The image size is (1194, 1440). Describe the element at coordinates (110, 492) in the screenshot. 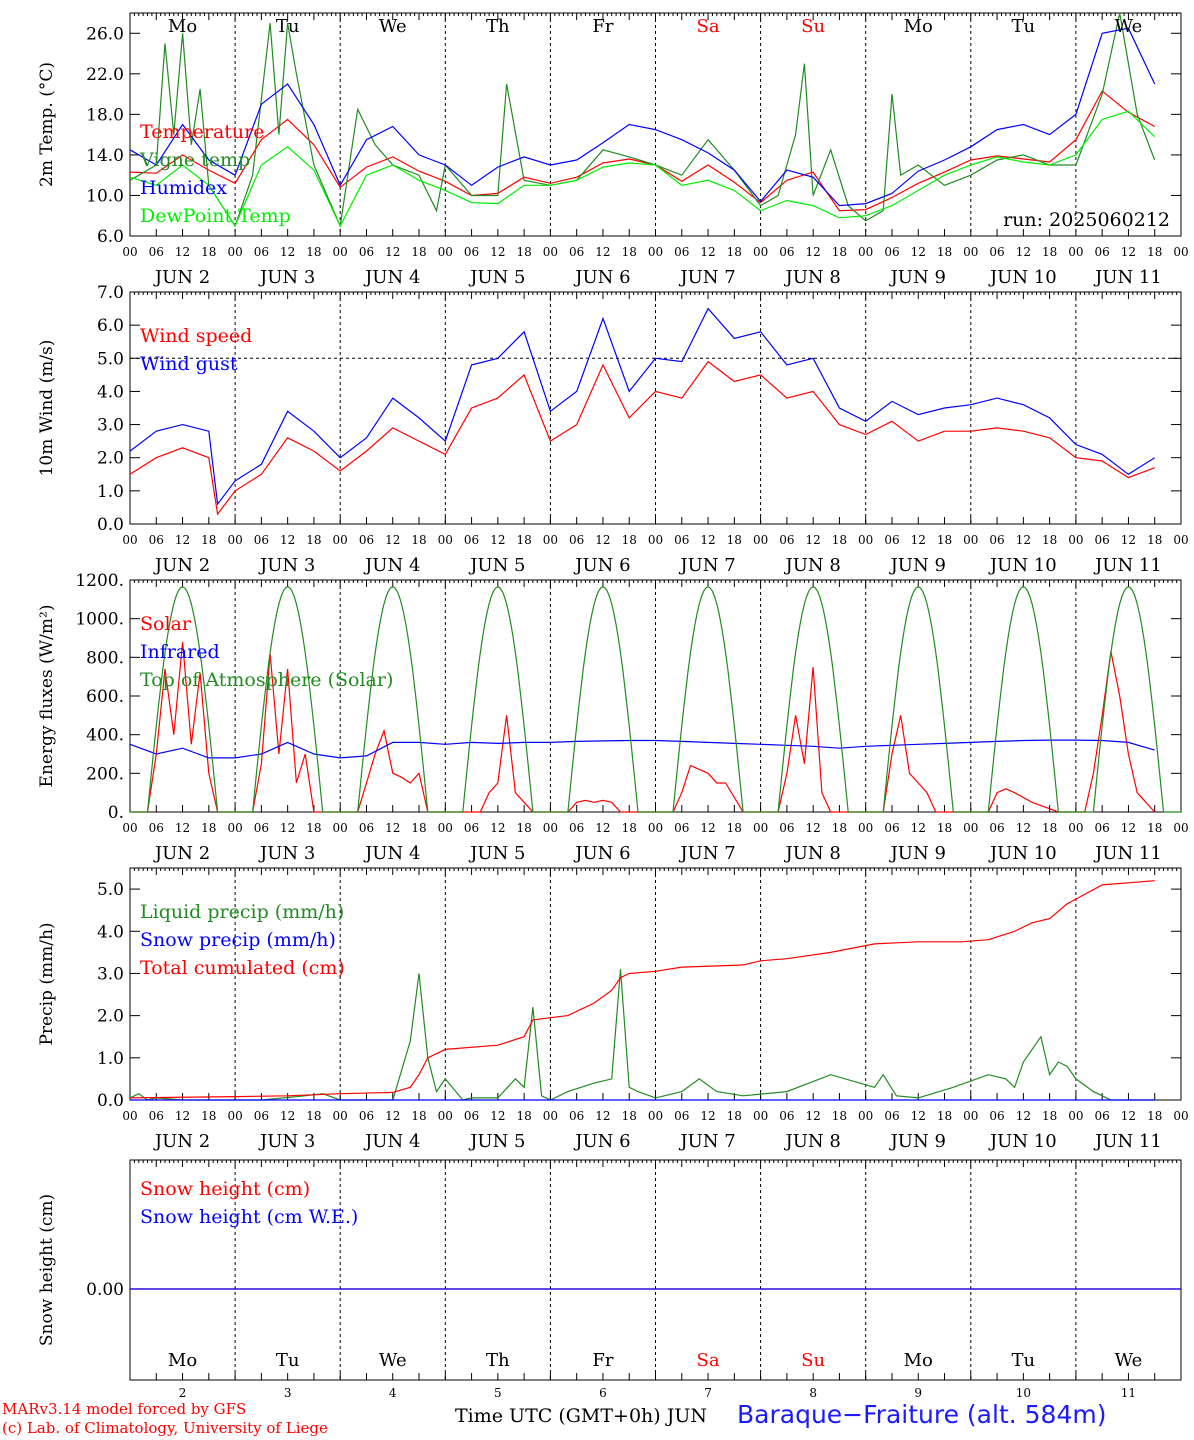

I see `y-tick-label: 1.0` at that location.